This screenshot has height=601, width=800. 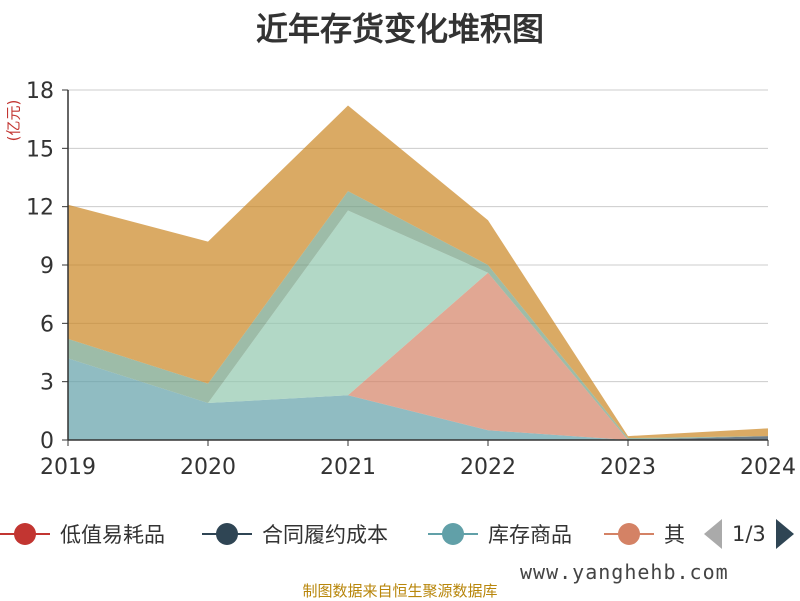 I want to click on legend: 低值易耗品 合同履约成本 库存商品 其, so click(x=400, y=534).